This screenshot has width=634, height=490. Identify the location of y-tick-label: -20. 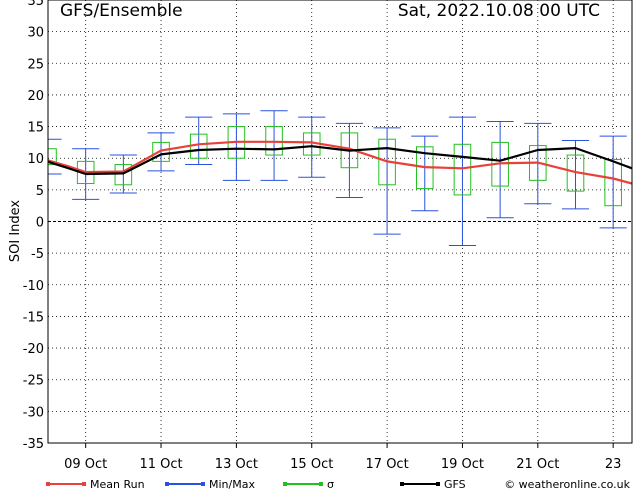
(33, 349).